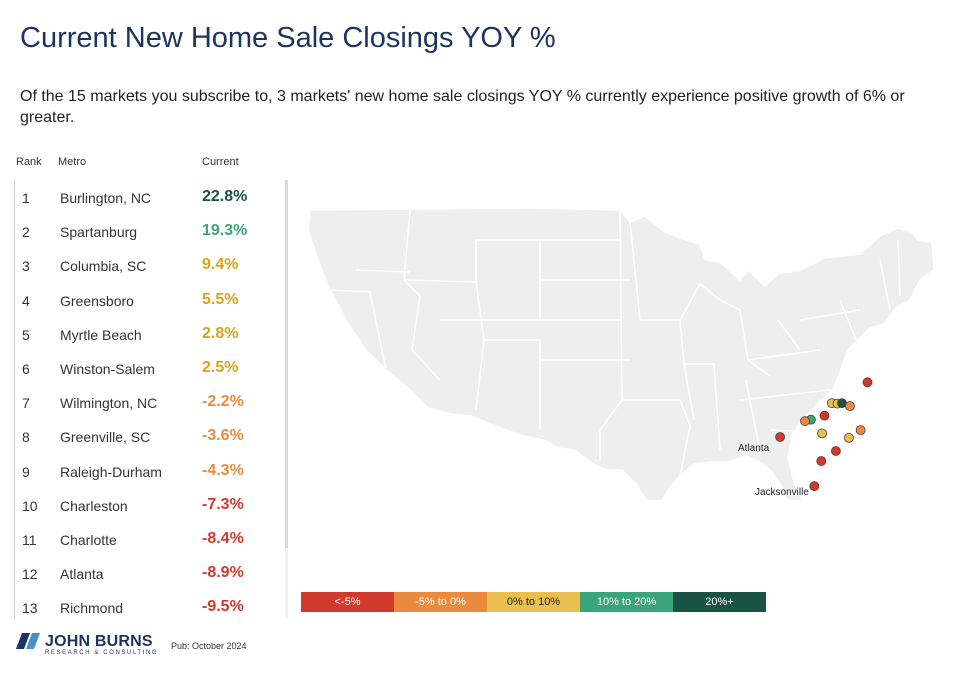  I want to click on row-metro: Atlanta, so click(82, 574).